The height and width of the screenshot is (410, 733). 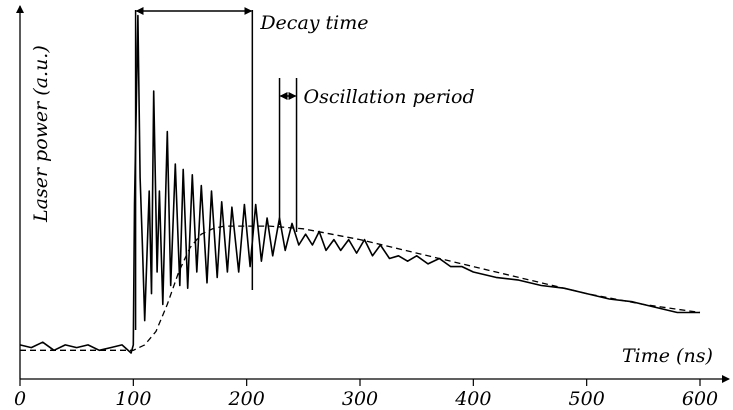 What do you see at coordinates (587, 399) in the screenshot?
I see `x-tick-label-500: 500` at bounding box center [587, 399].